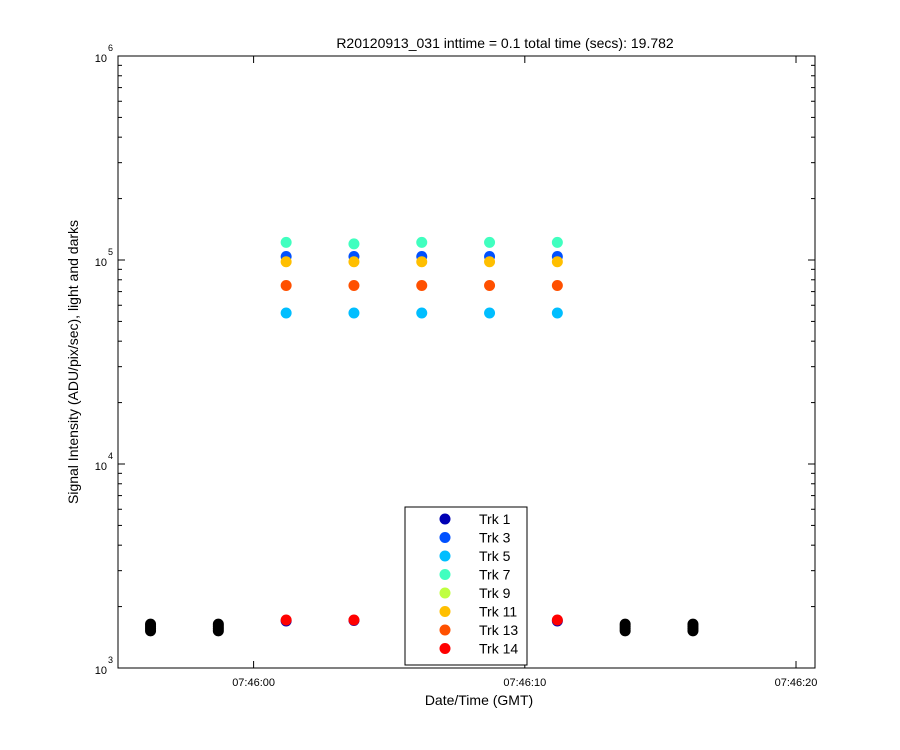  I want to click on legend-label: Trk 9, so click(495, 593).